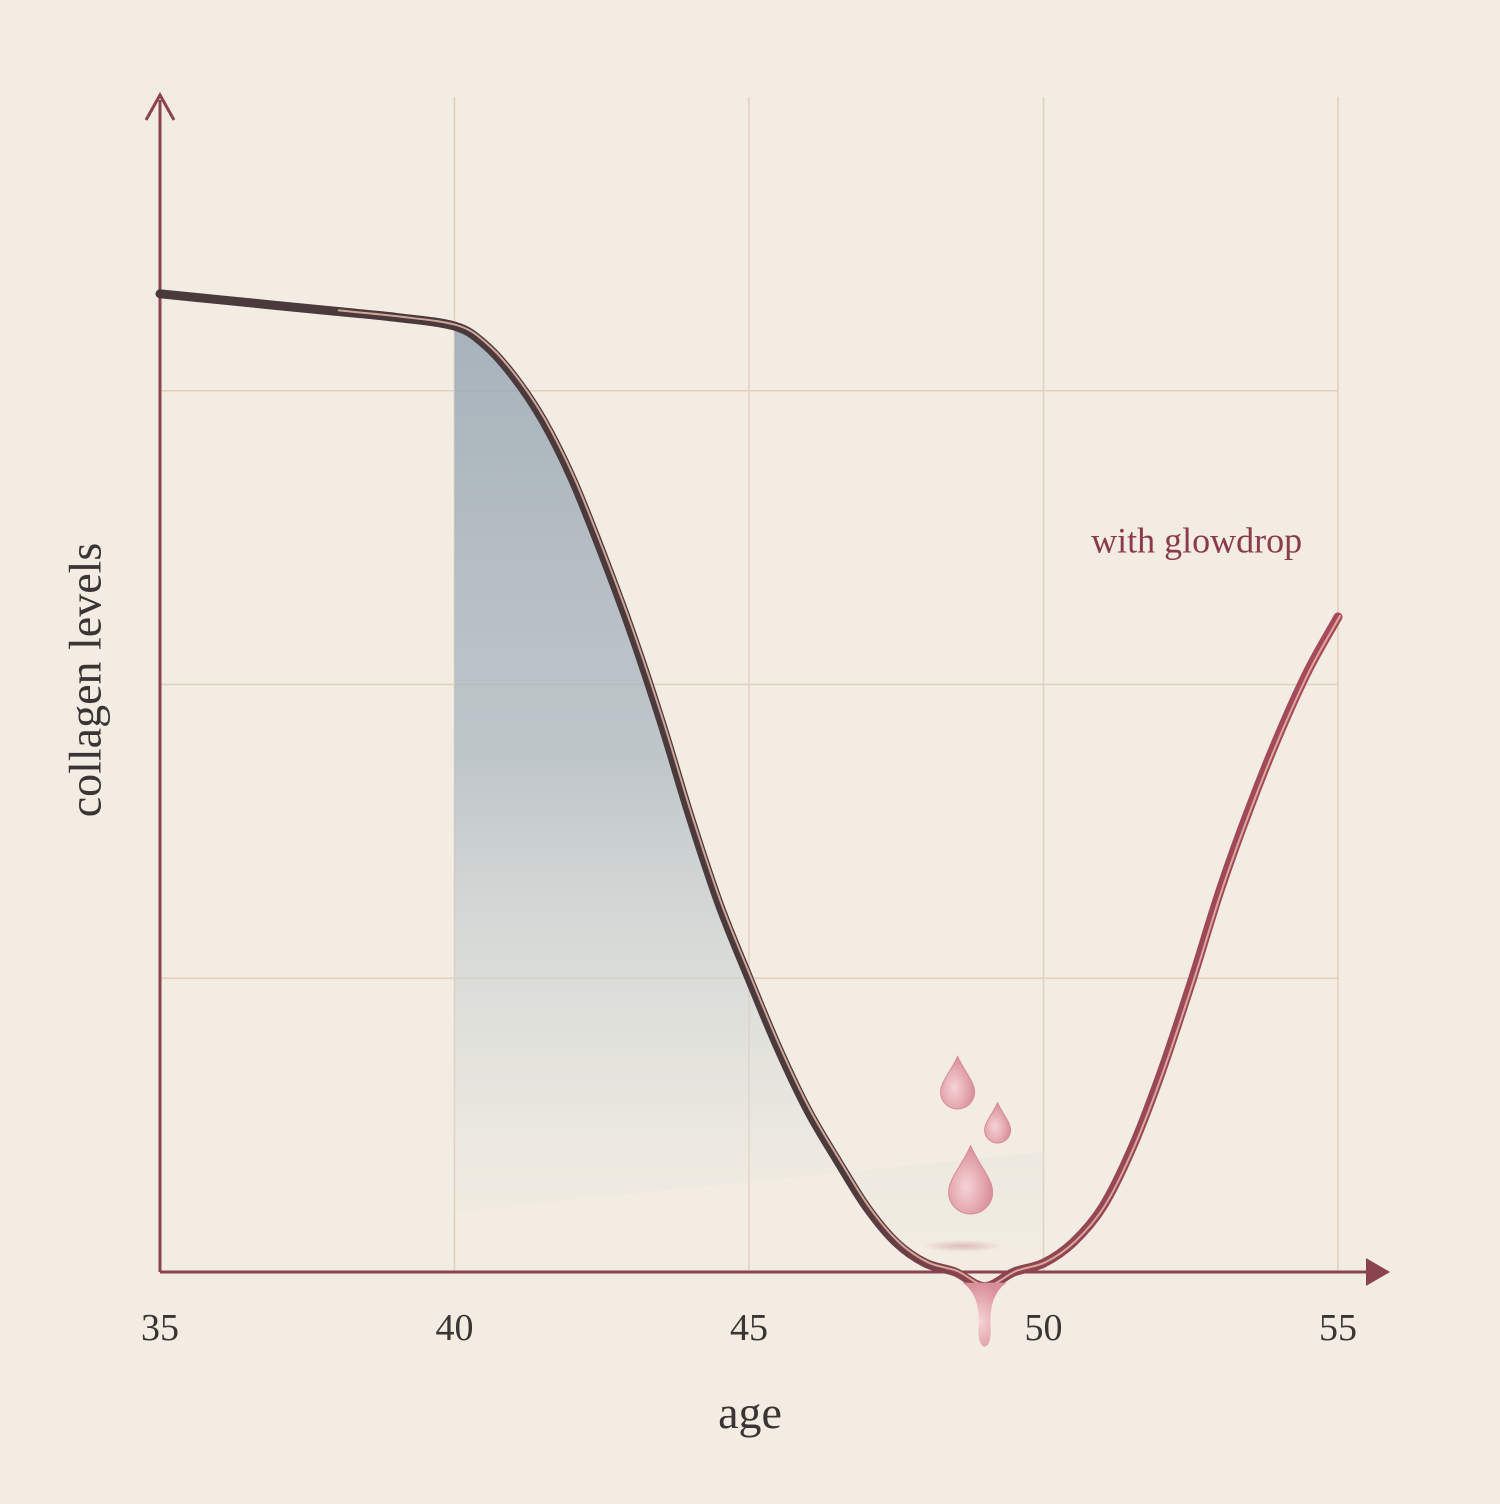 Image resolution: width=1500 pixels, height=1504 pixels. I want to click on x-tick-label: 35, so click(160, 1328).